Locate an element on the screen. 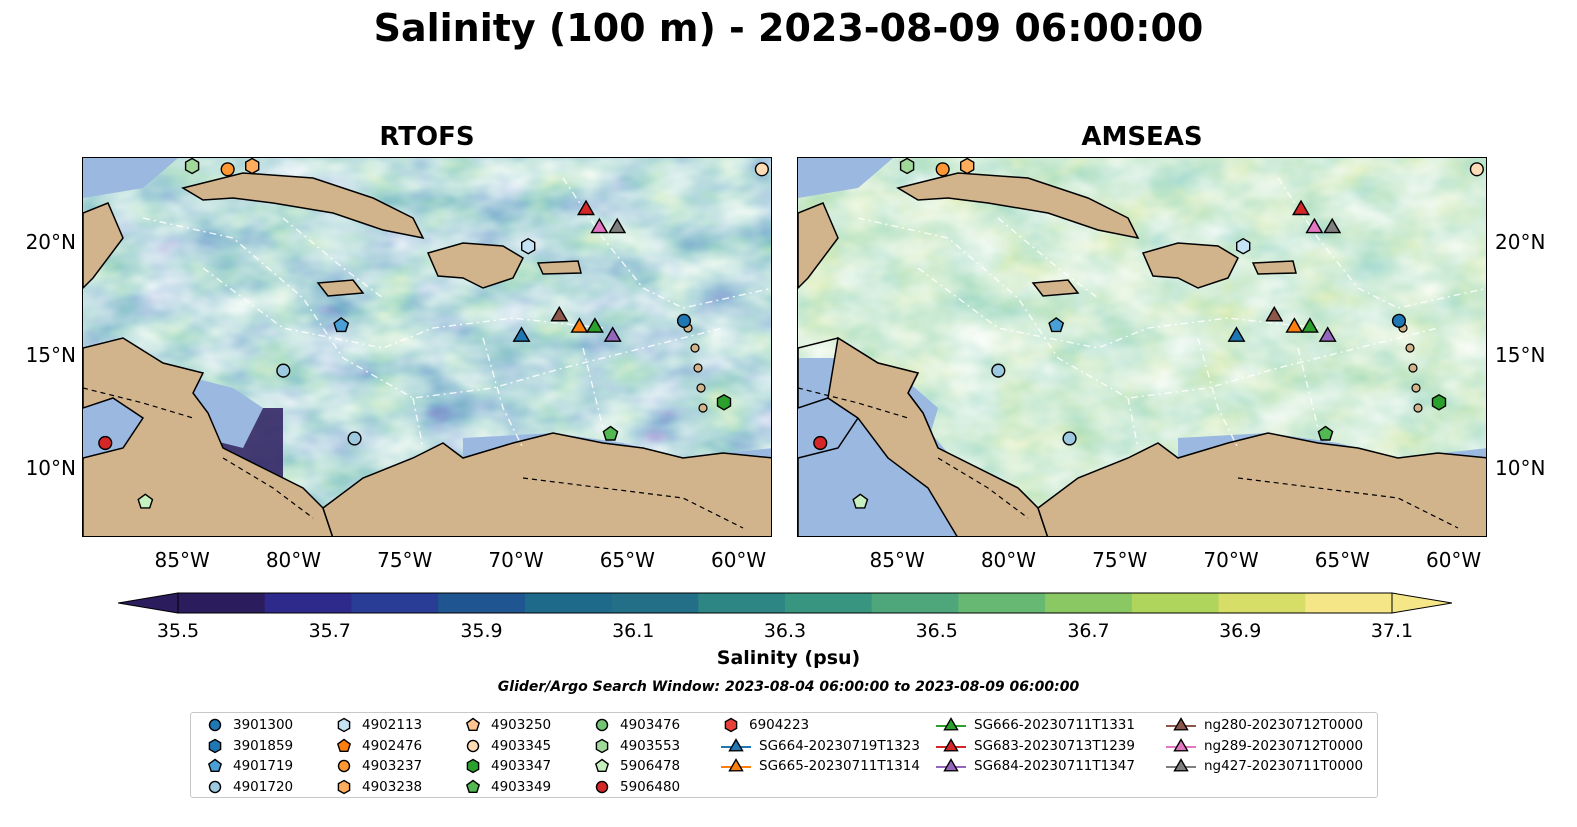 The width and height of the screenshot is (1577, 827). legend-item: 4901720 is located at coordinates (249, 787).